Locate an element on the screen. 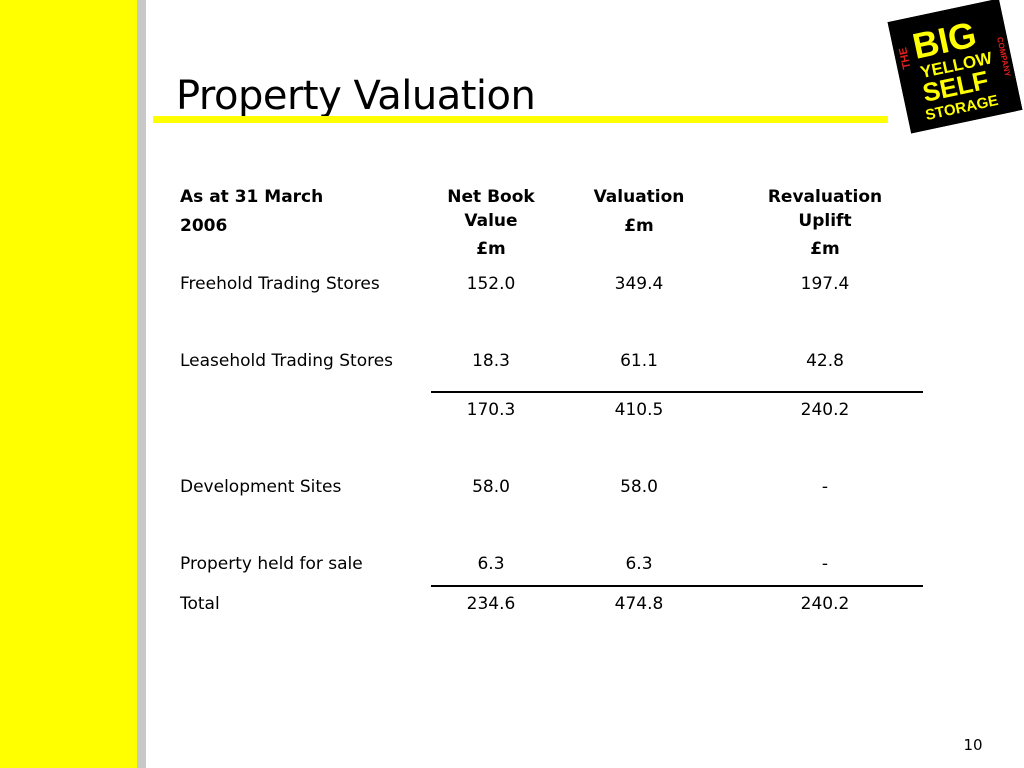  row-valuation: 349.4 is located at coordinates (639, 284).